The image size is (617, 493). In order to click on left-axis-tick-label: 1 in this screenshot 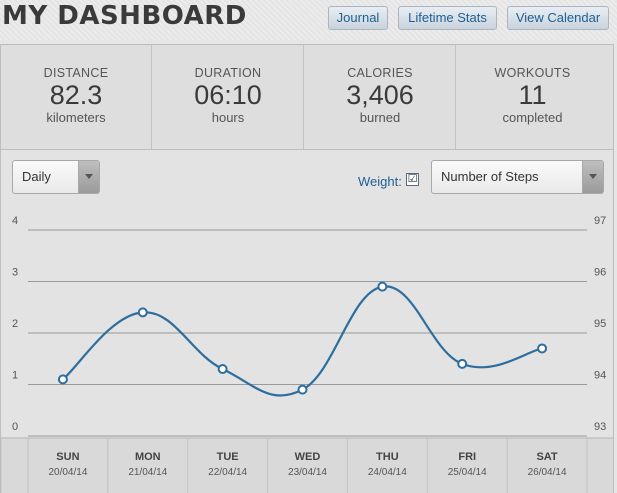, I will do `click(15, 376)`.